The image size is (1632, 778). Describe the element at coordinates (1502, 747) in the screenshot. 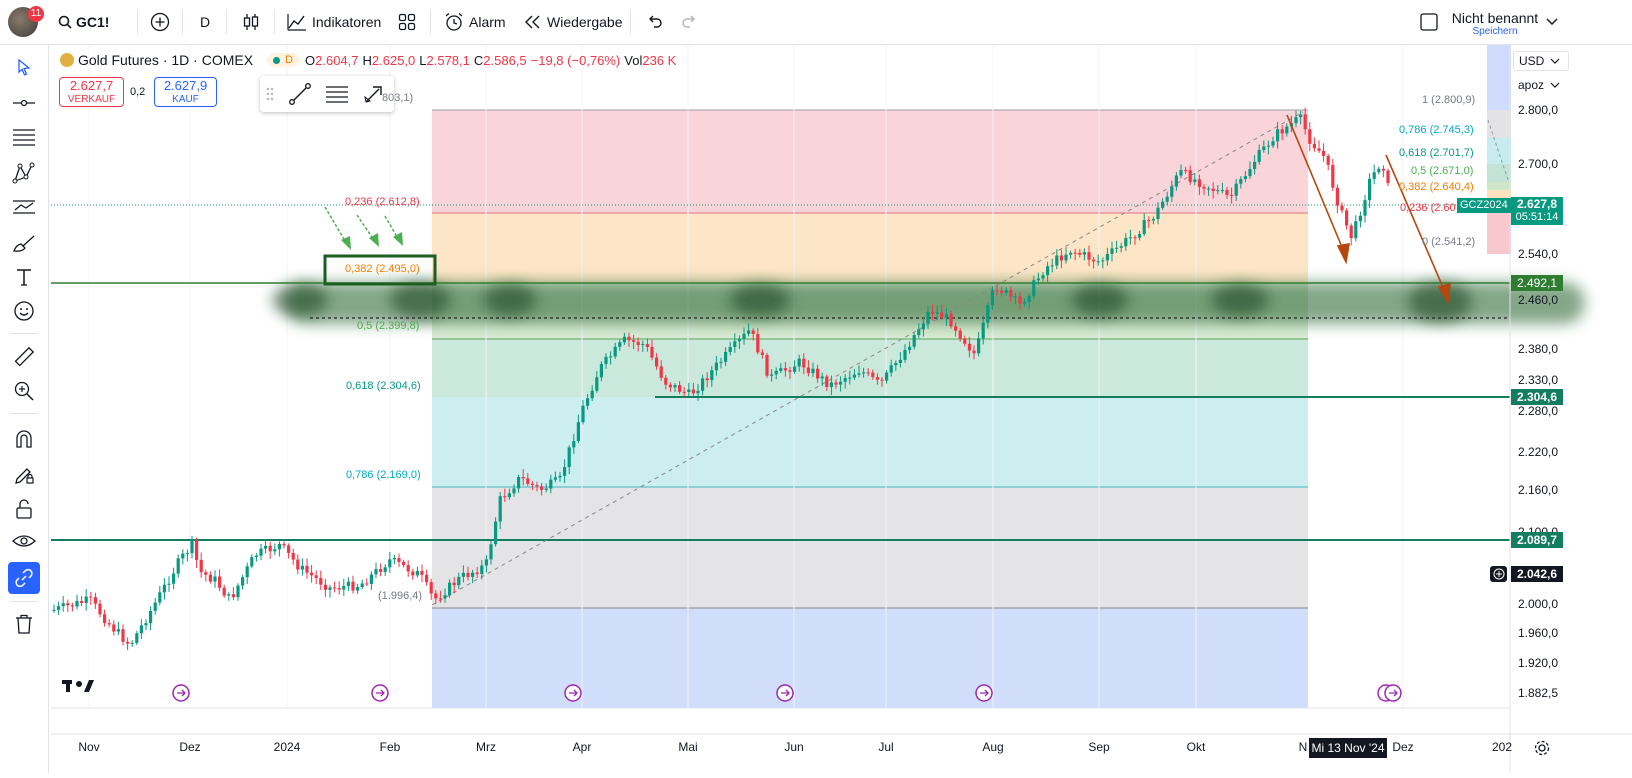

I see `time-tick-label: 202` at that location.